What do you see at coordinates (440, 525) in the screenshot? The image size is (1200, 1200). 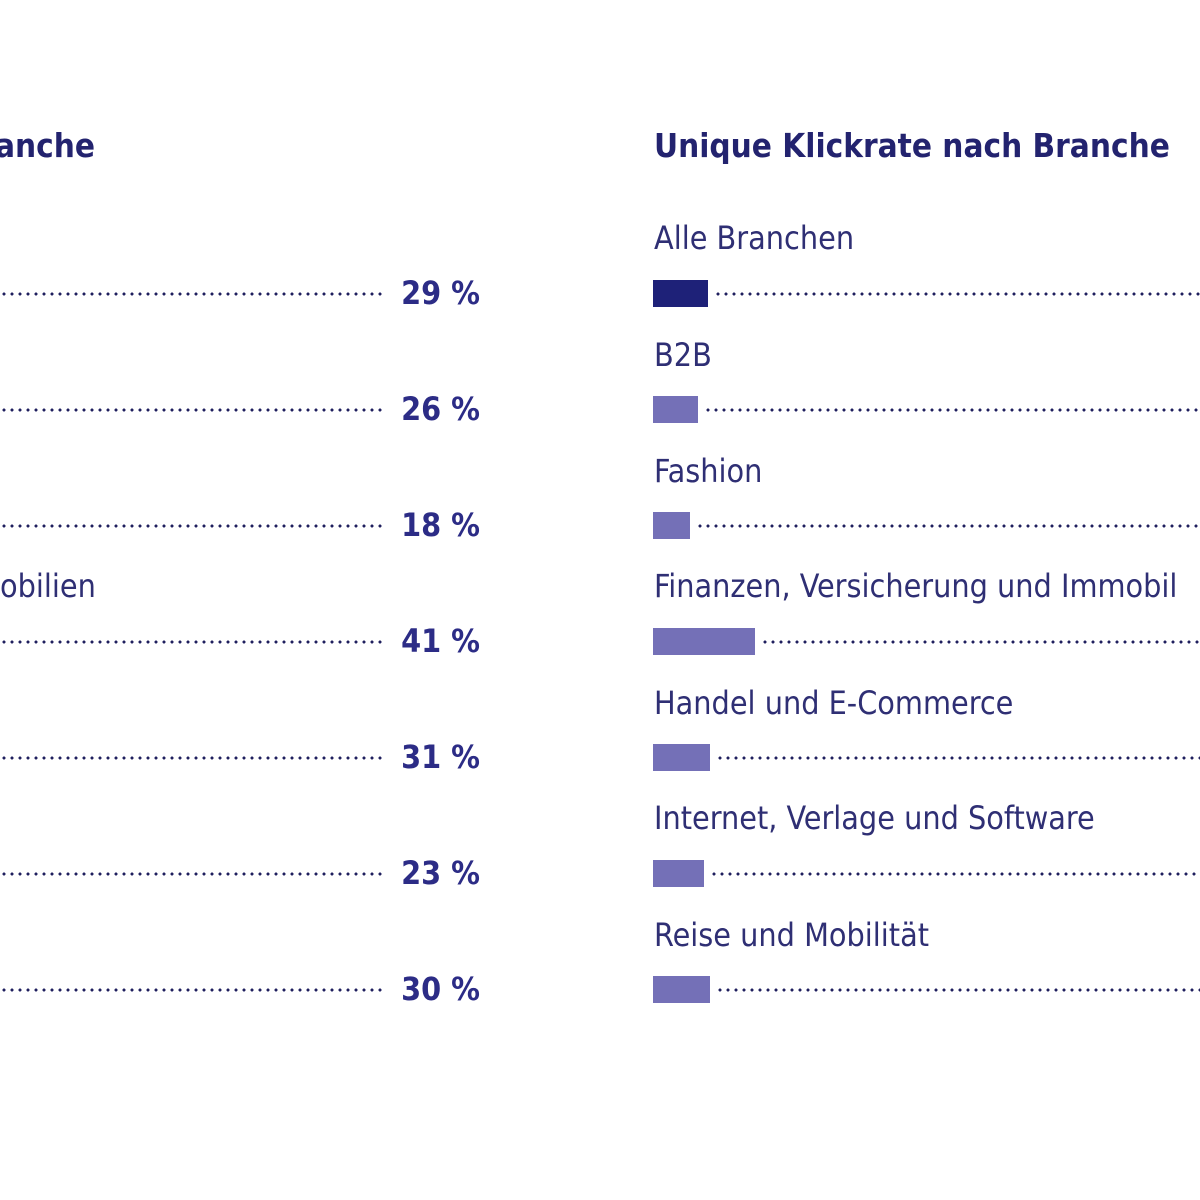 I see `left-value-label: 18 %` at bounding box center [440, 525].